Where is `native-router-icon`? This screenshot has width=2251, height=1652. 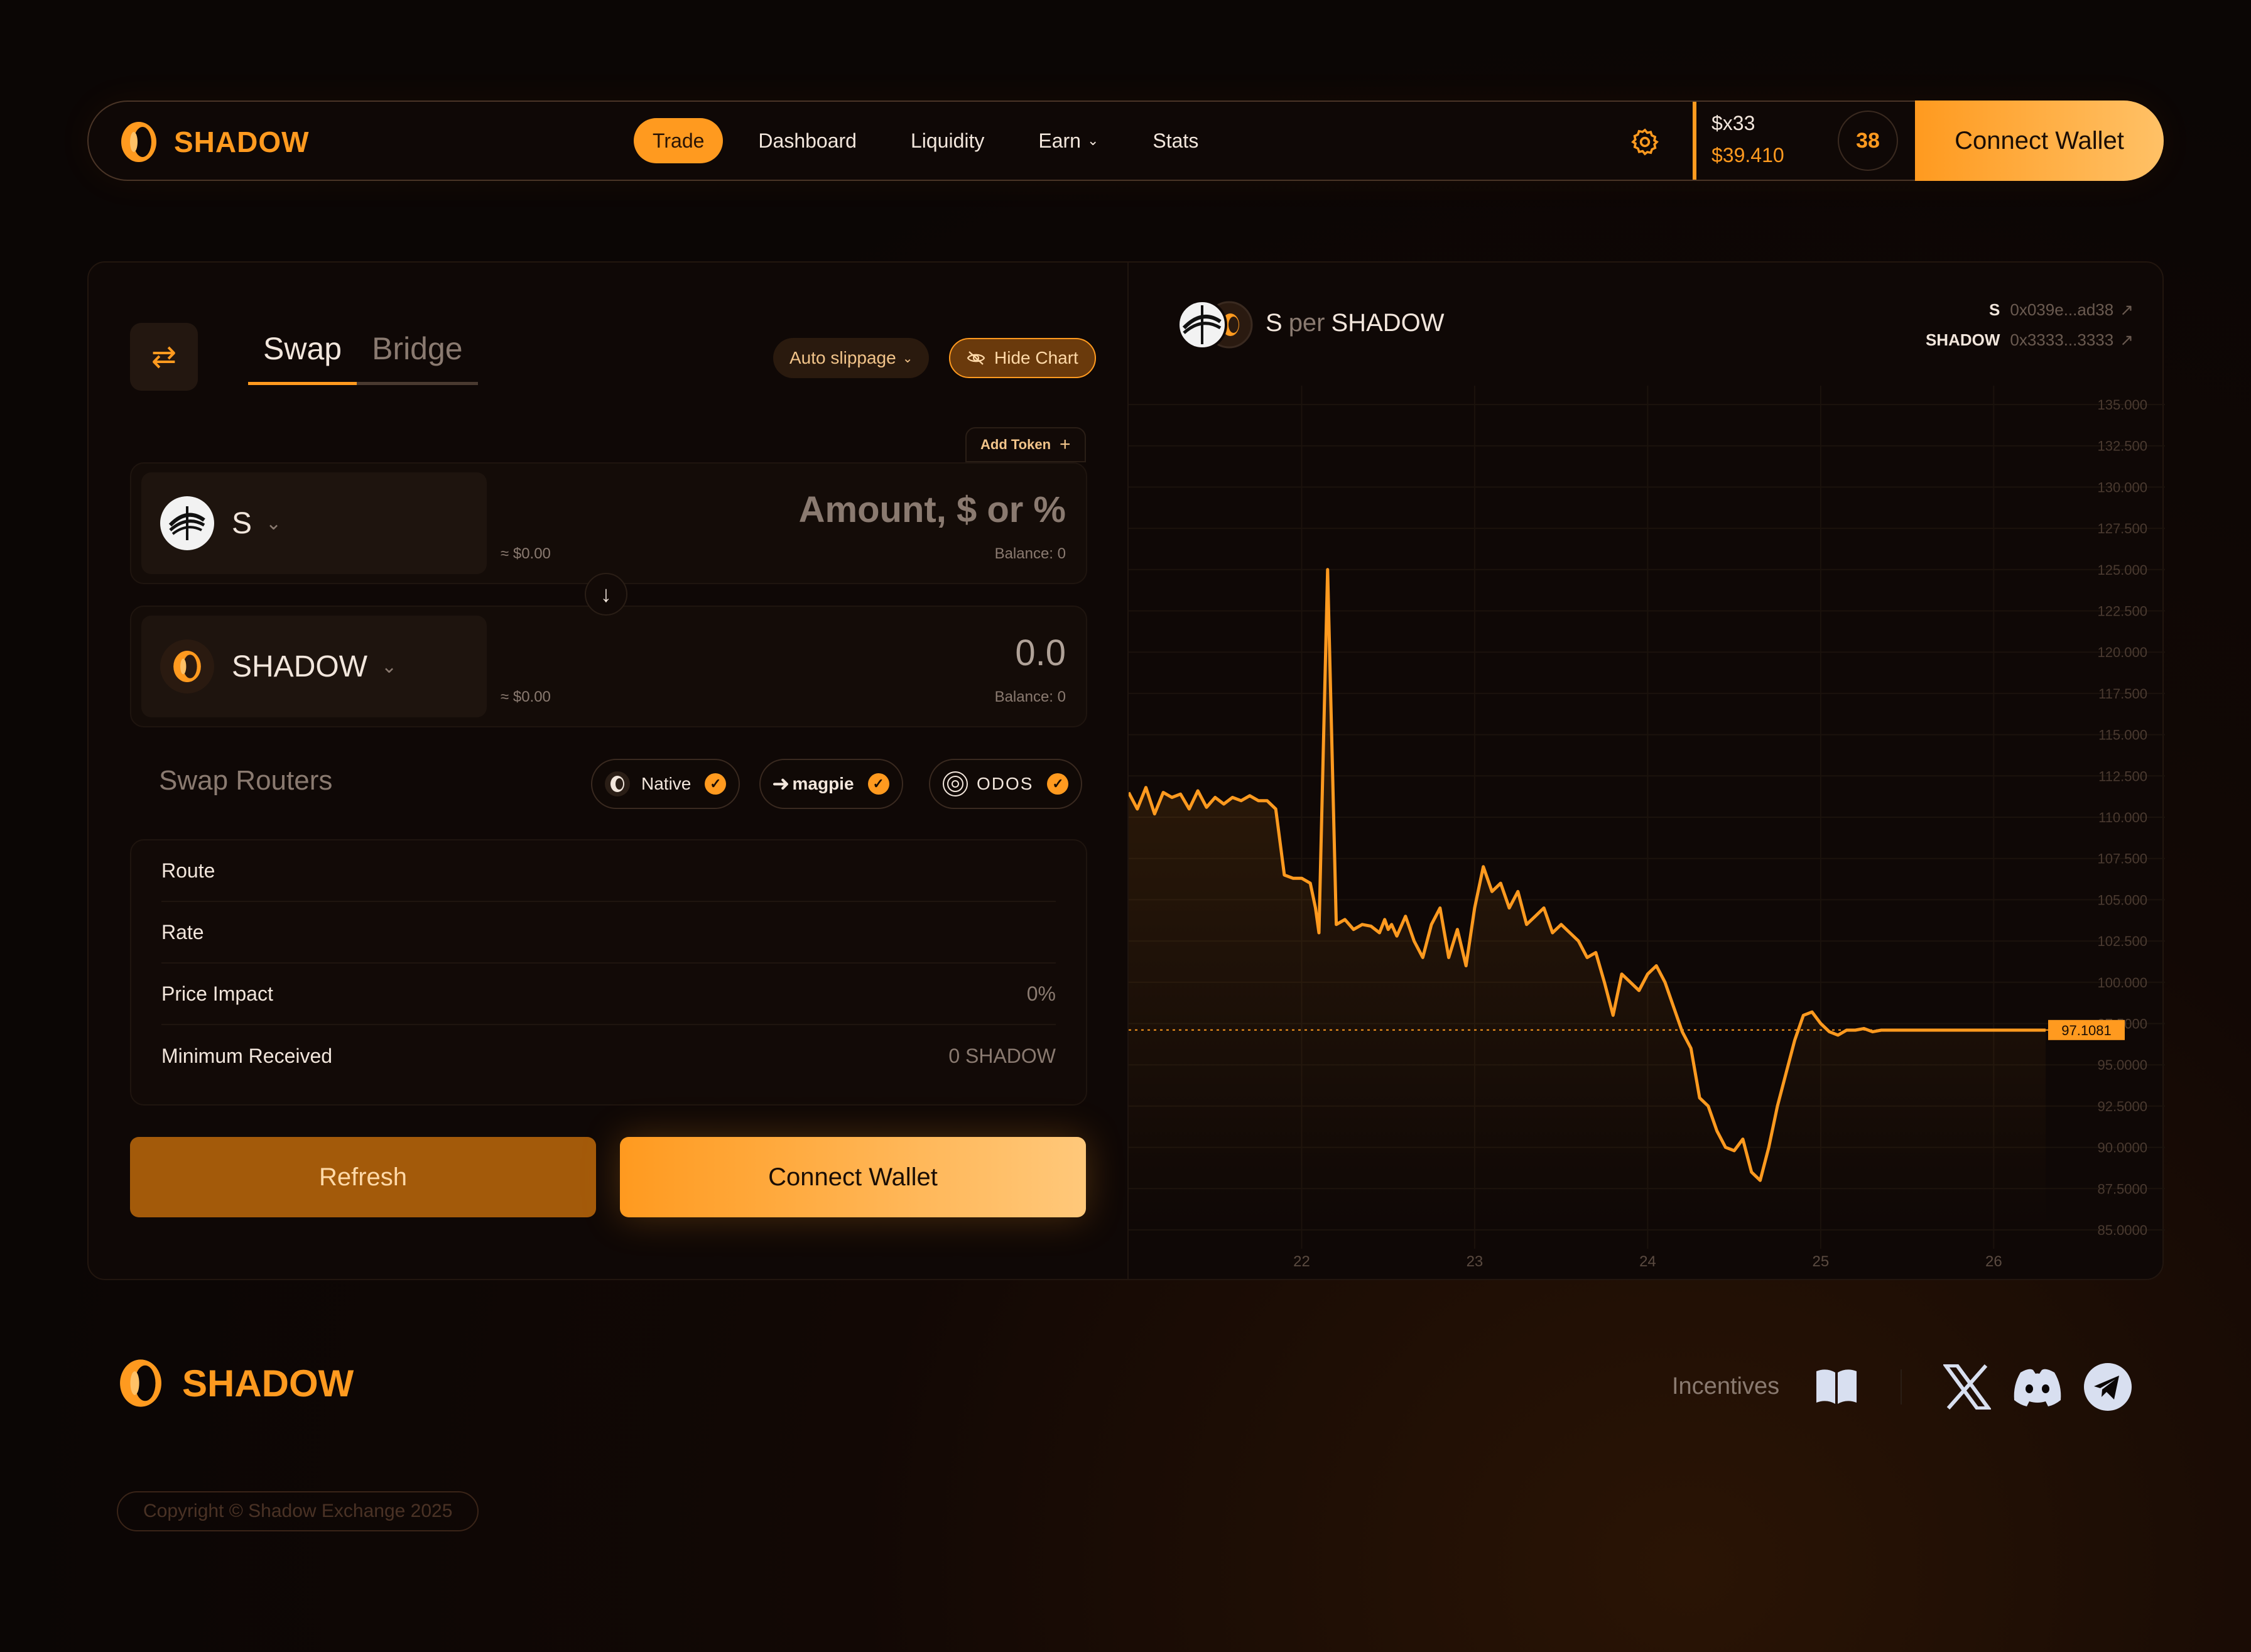
native-router-icon is located at coordinates (617, 783).